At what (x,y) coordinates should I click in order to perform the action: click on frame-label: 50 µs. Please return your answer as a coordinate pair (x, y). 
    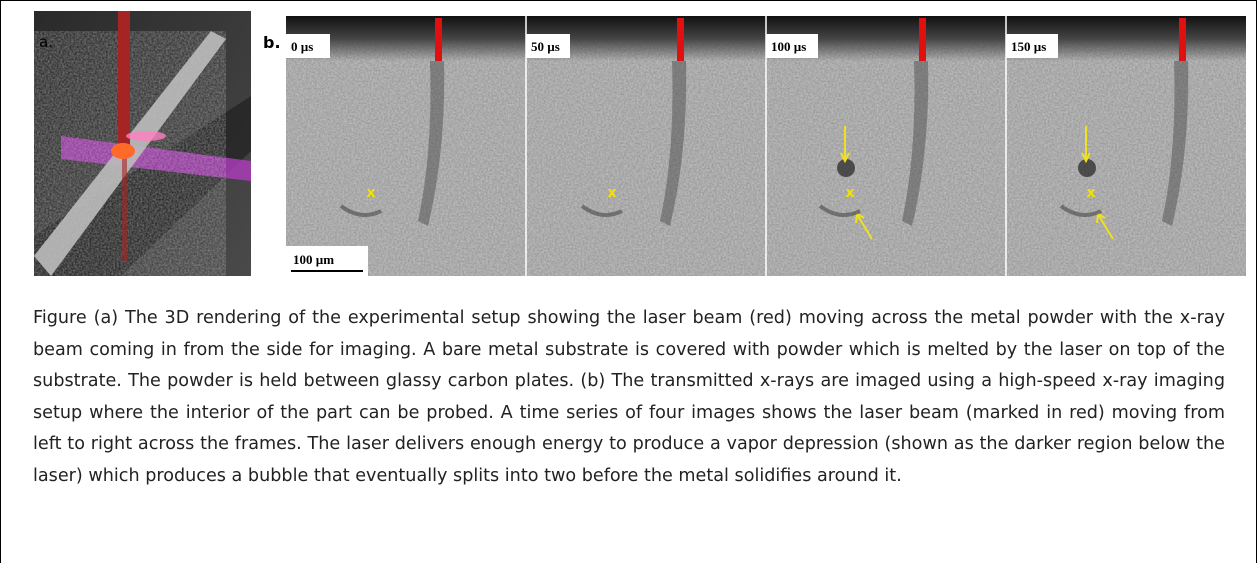
    Looking at the image, I should click on (545, 46).